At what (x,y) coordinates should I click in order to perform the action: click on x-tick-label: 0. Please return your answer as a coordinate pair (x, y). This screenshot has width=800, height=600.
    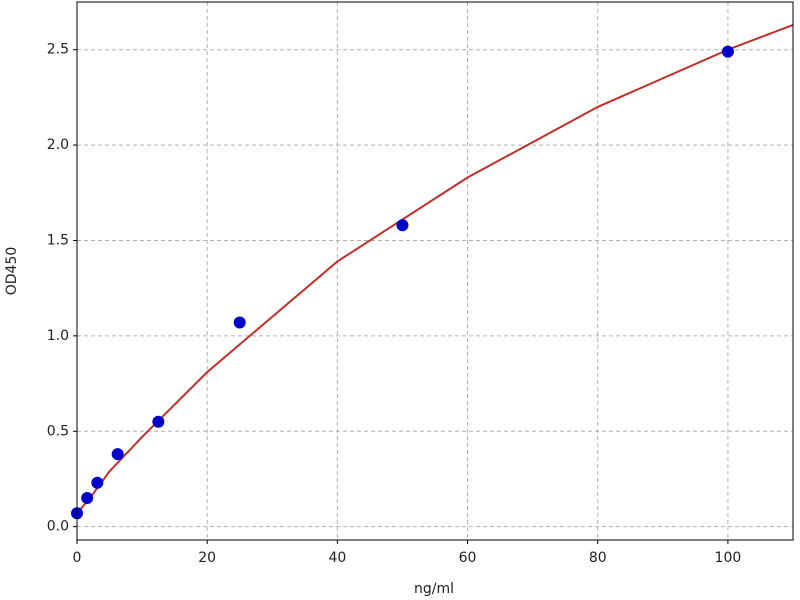
    Looking at the image, I should click on (77, 558).